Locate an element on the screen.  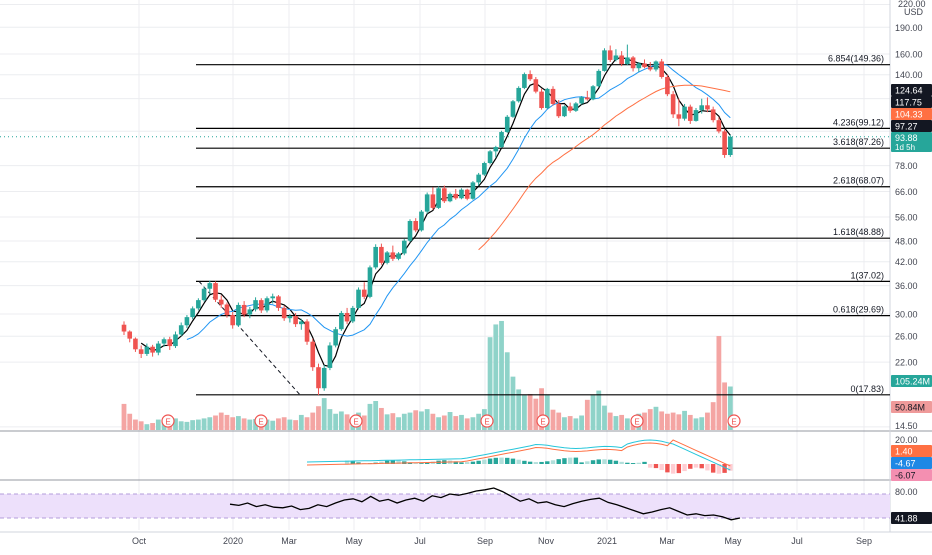
price-tick-label: 56.00 is located at coordinates (906, 218).